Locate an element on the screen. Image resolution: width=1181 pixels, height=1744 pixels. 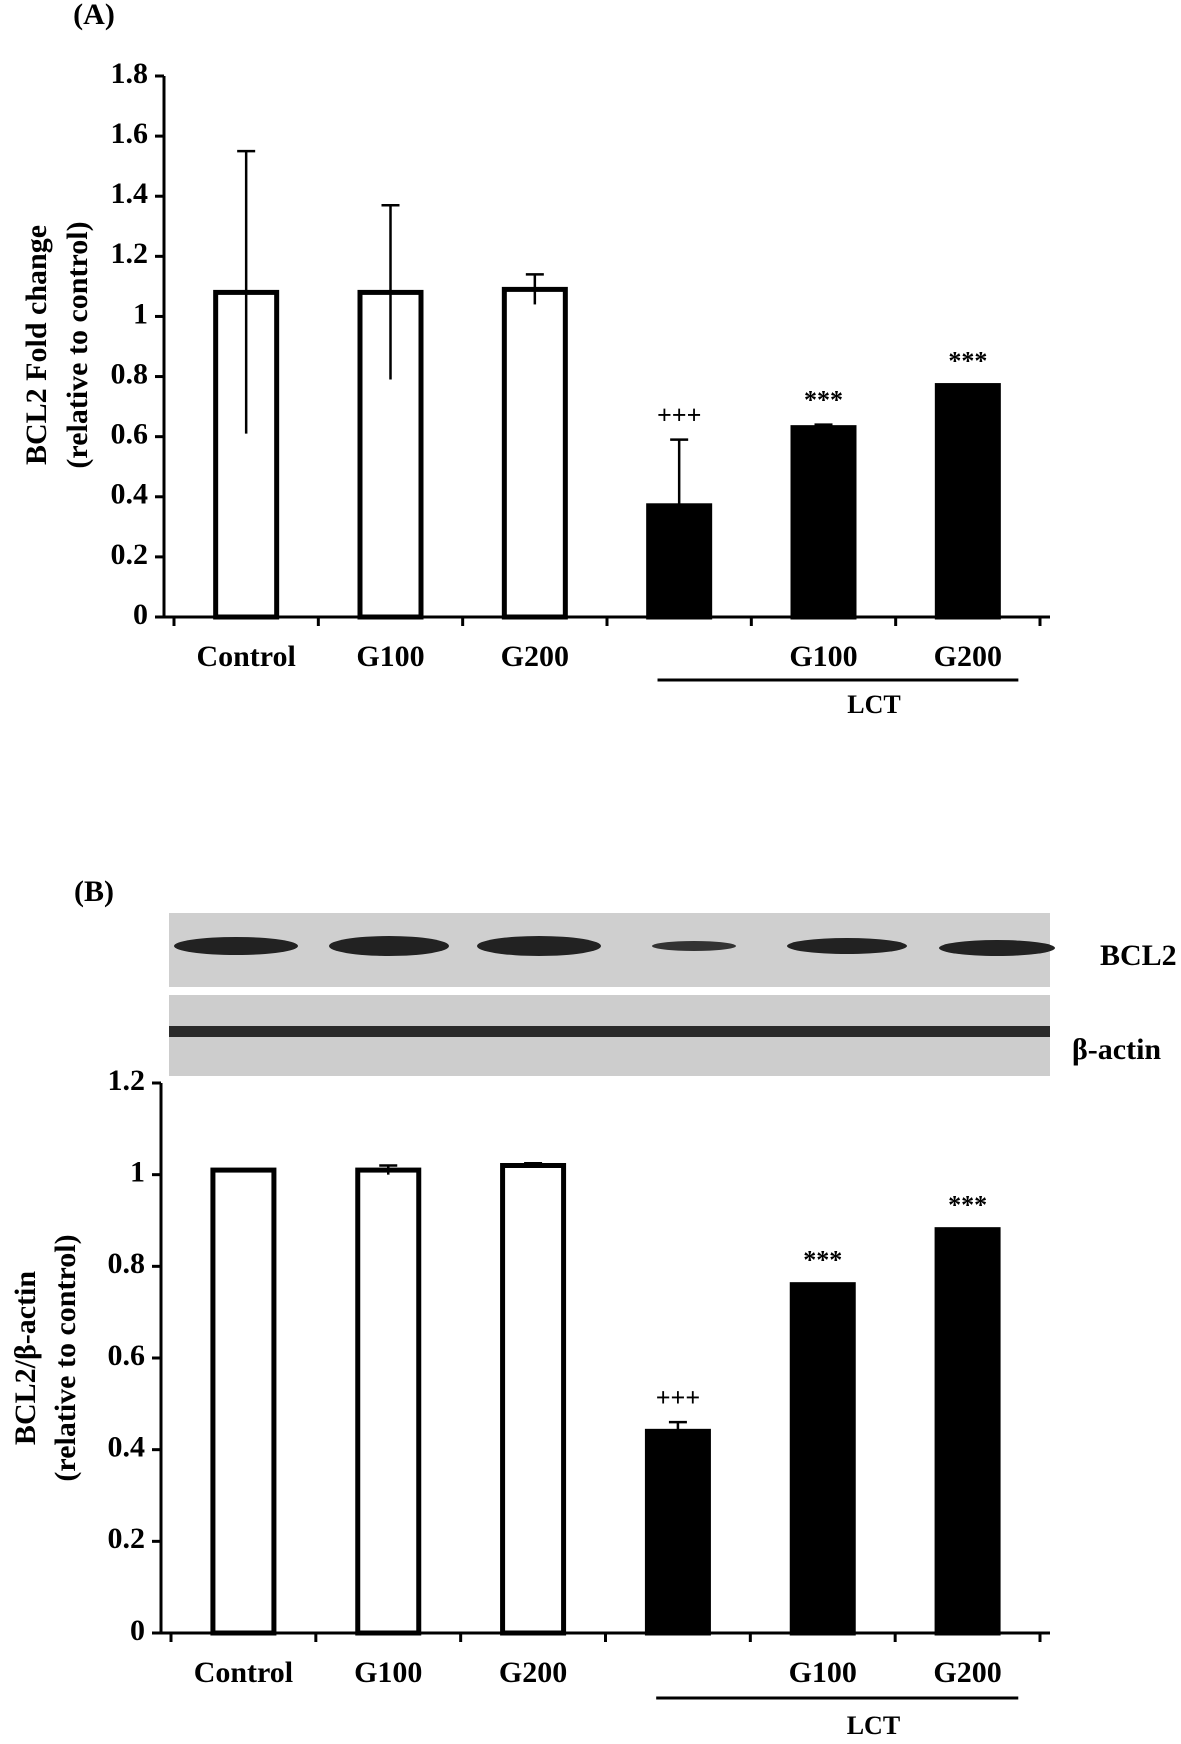
y-tick-label: 1.6 is located at coordinates (130, 133).